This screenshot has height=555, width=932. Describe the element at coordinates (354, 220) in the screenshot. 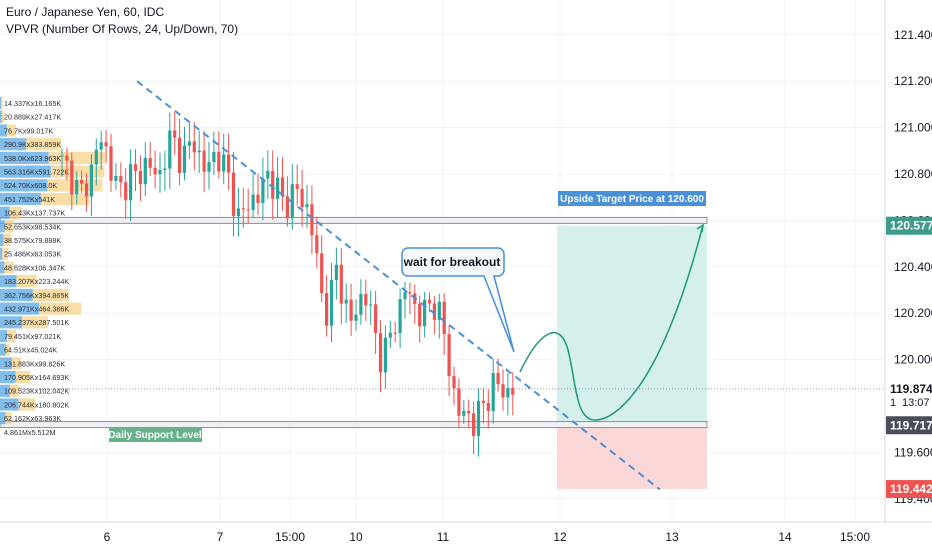

I see `resistance-level` at that location.